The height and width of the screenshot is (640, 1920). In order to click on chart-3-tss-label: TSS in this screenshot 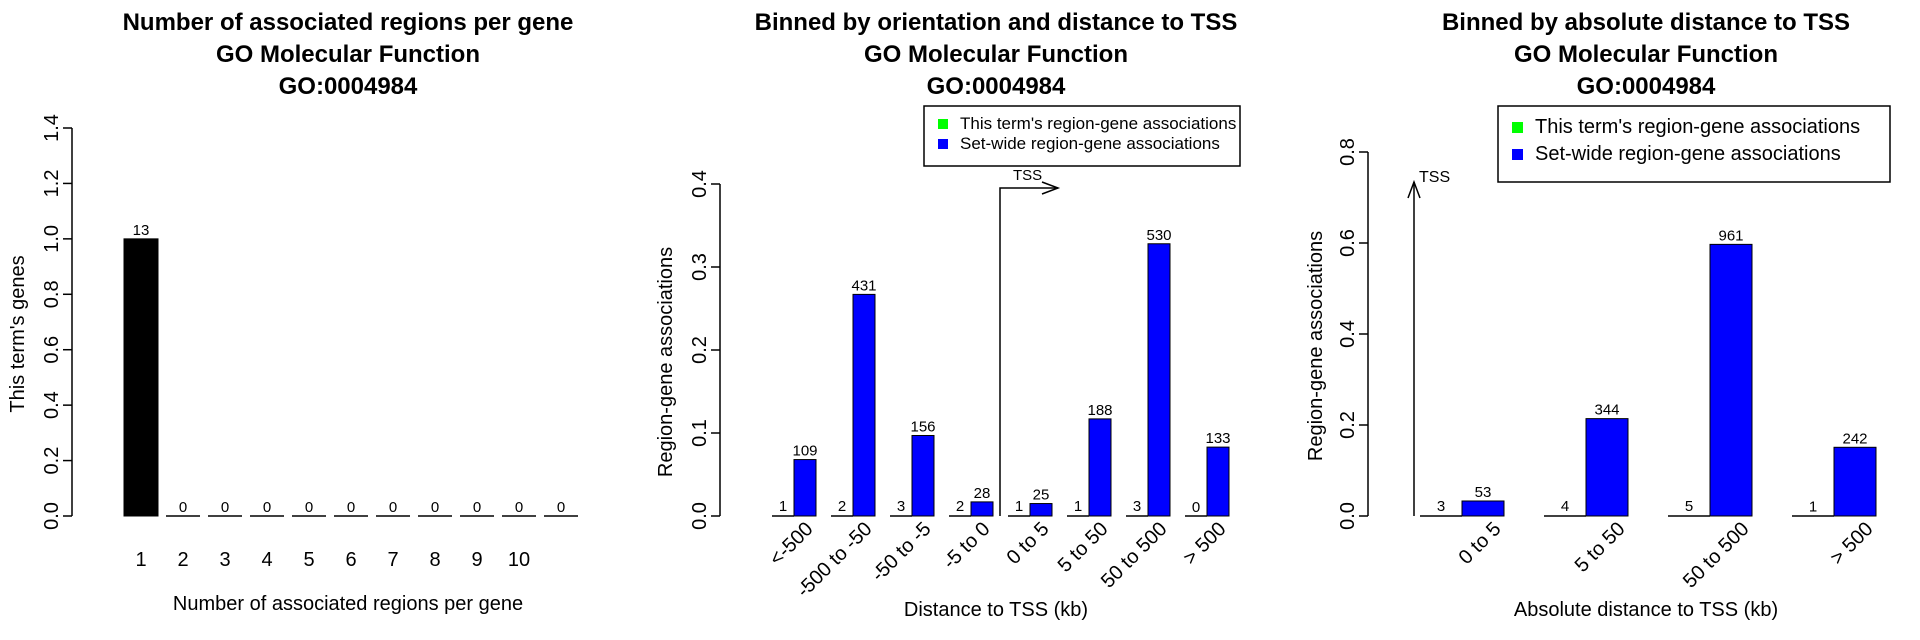, I will do `click(1434, 177)`.